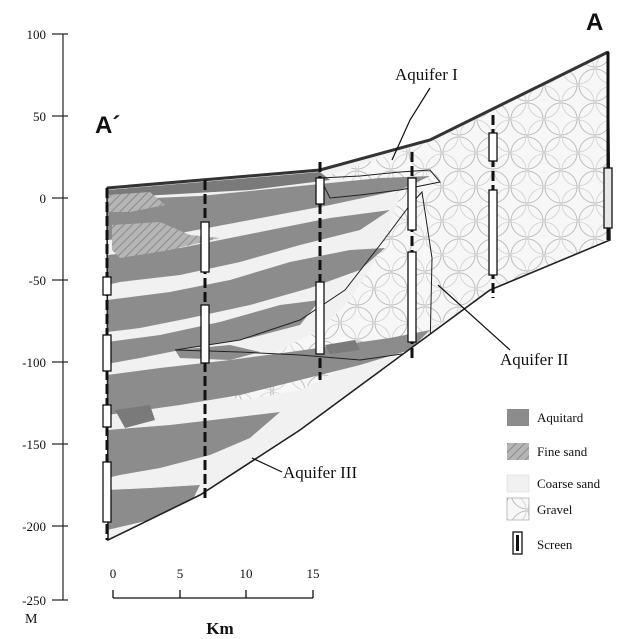 The width and height of the screenshot is (627, 639). Describe the element at coordinates (39, 116) in the screenshot. I see `ytick-label: 50` at that location.